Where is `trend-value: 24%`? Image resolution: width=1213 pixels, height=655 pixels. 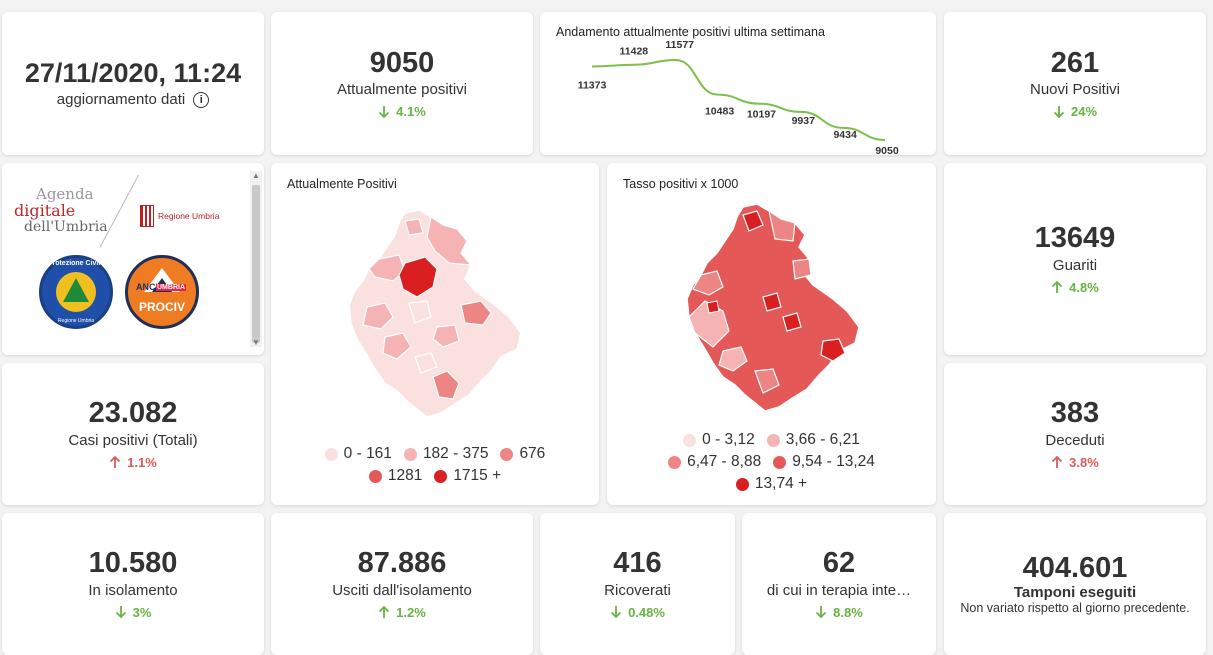 trend-value: 24% is located at coordinates (1084, 112).